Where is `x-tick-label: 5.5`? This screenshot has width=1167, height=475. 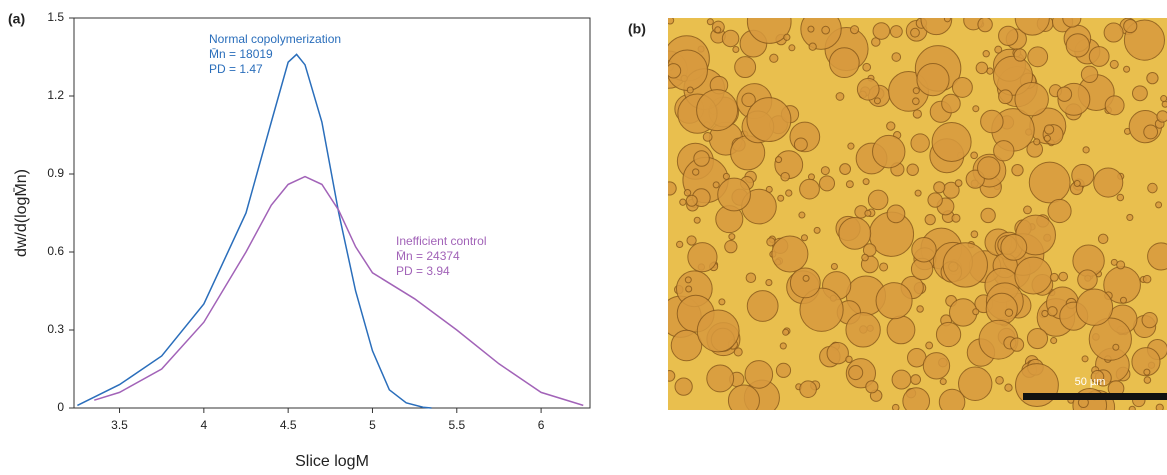
x-tick-label: 5.5 is located at coordinates (456, 425).